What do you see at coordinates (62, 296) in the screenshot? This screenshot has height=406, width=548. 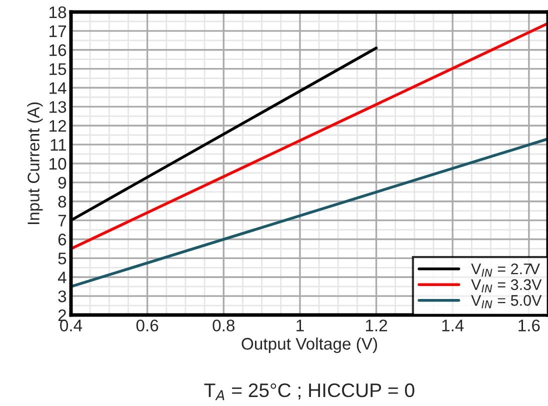 I see `y-tick-label: 3` at bounding box center [62, 296].